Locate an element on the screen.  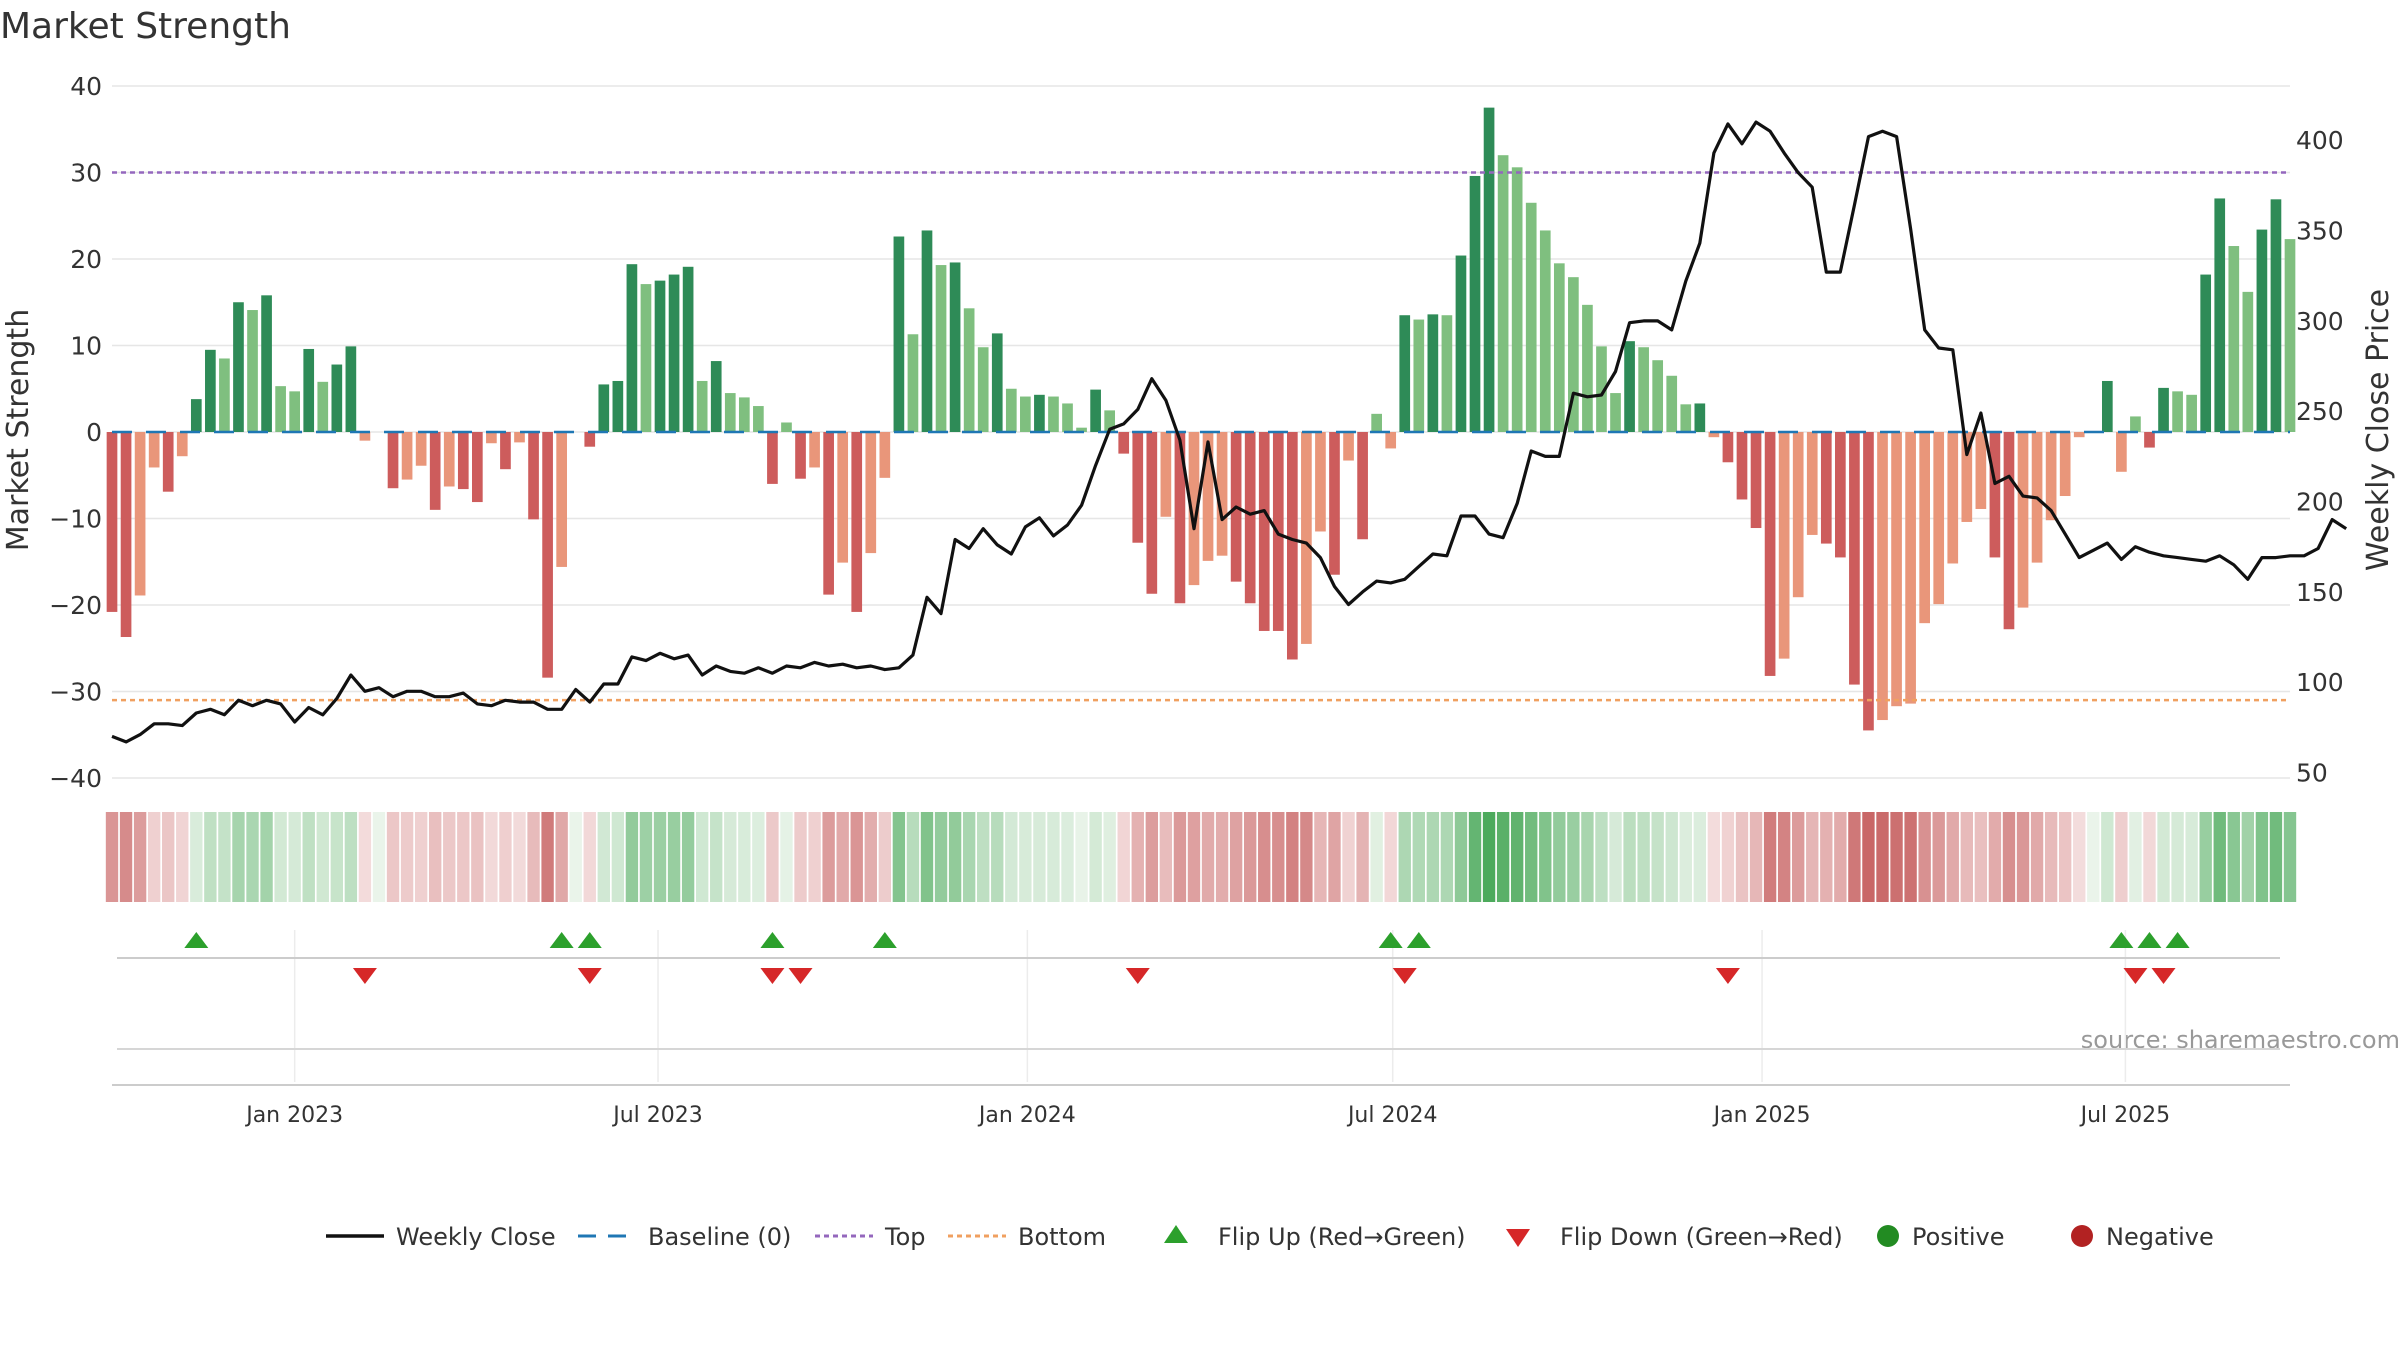
legend-item: Baseline (0) is located at coordinates (684, 1237).